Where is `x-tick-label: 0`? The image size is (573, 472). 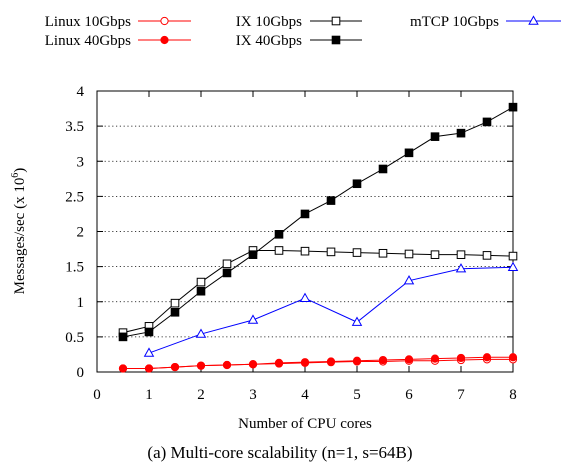 x-tick-label: 0 is located at coordinates (97, 395).